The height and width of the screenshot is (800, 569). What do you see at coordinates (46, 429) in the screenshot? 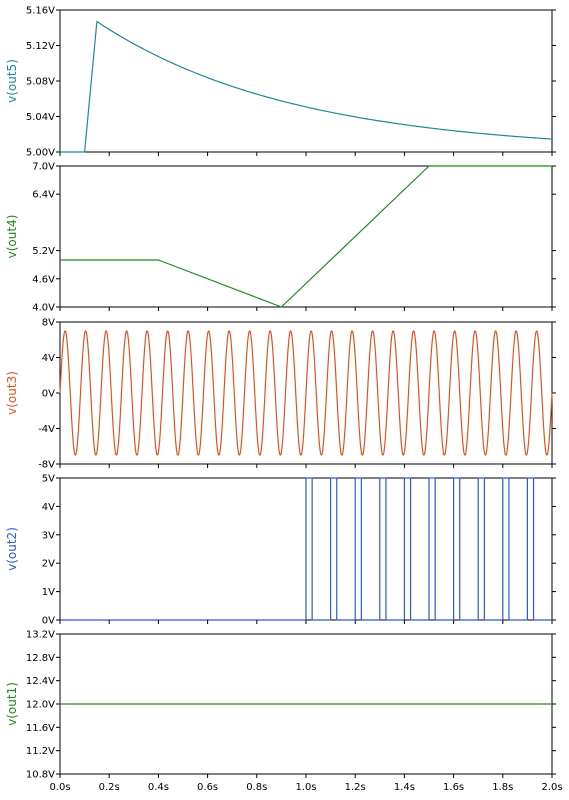
I see `y-tick-label-out3: -4V` at bounding box center [46, 429].